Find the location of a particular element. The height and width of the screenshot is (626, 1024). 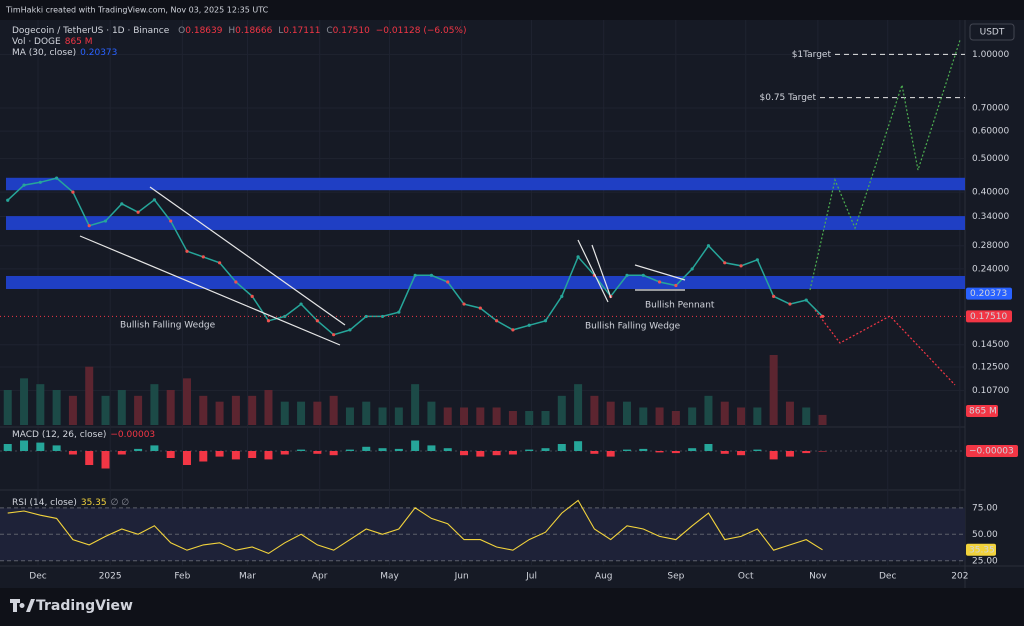

price-badge is located at coordinates (989, 293).